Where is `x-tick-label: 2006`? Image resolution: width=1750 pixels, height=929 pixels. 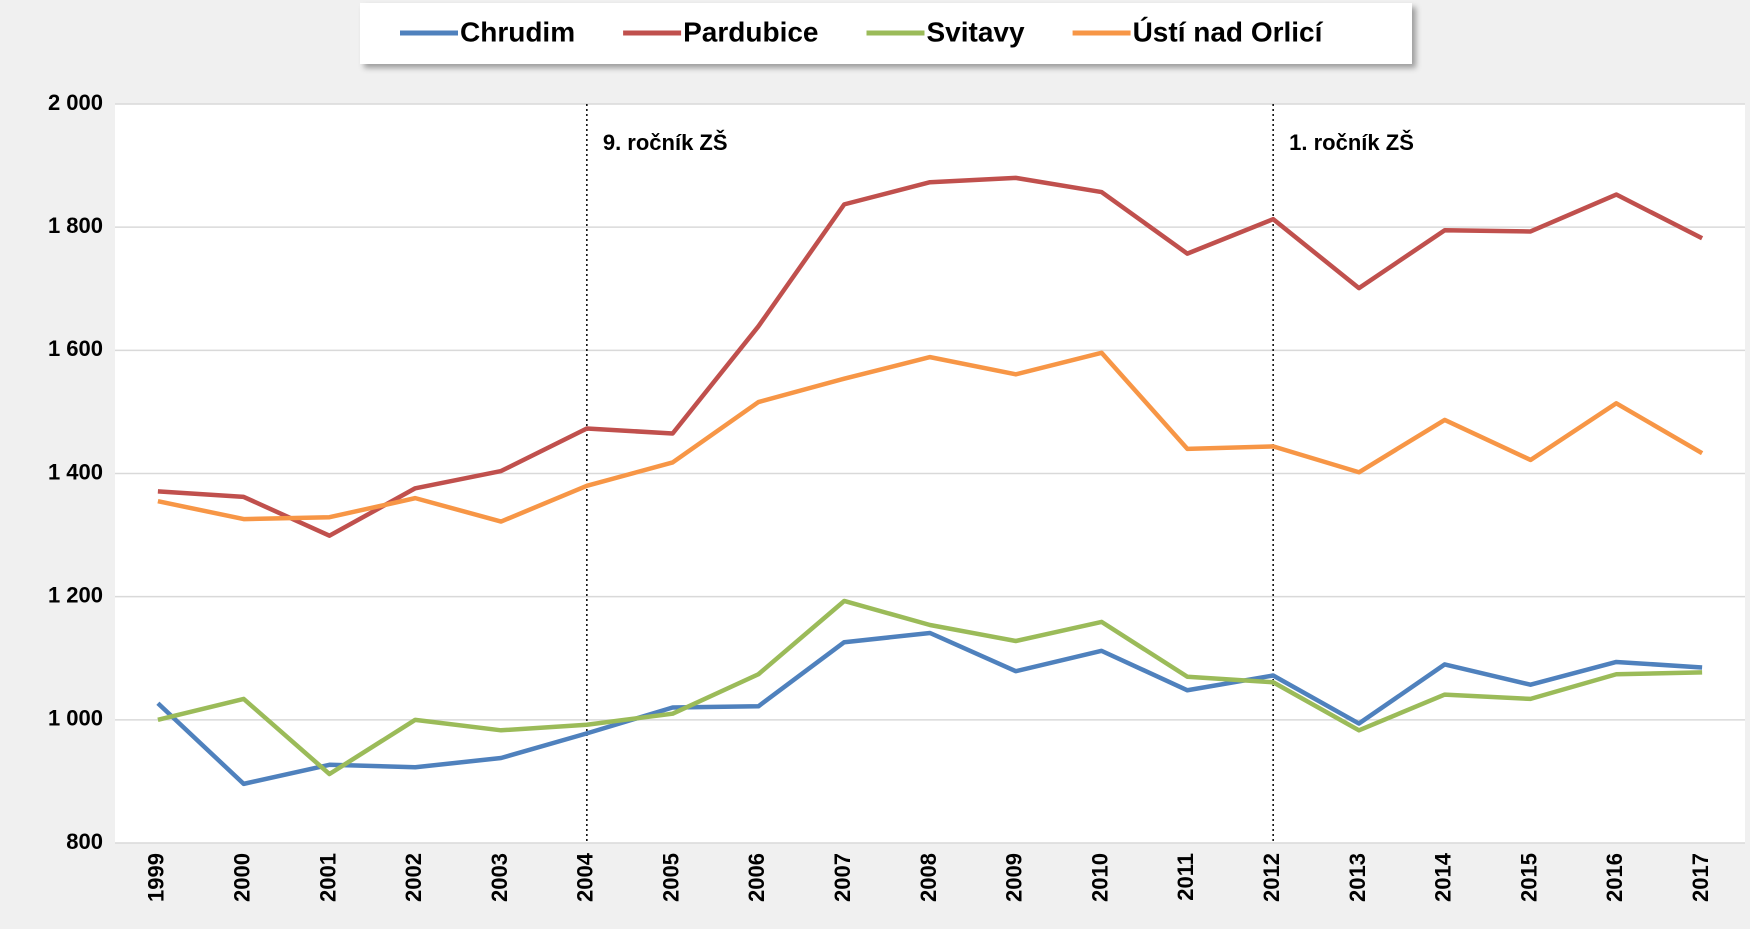 x-tick-label: 2006 is located at coordinates (756, 877).